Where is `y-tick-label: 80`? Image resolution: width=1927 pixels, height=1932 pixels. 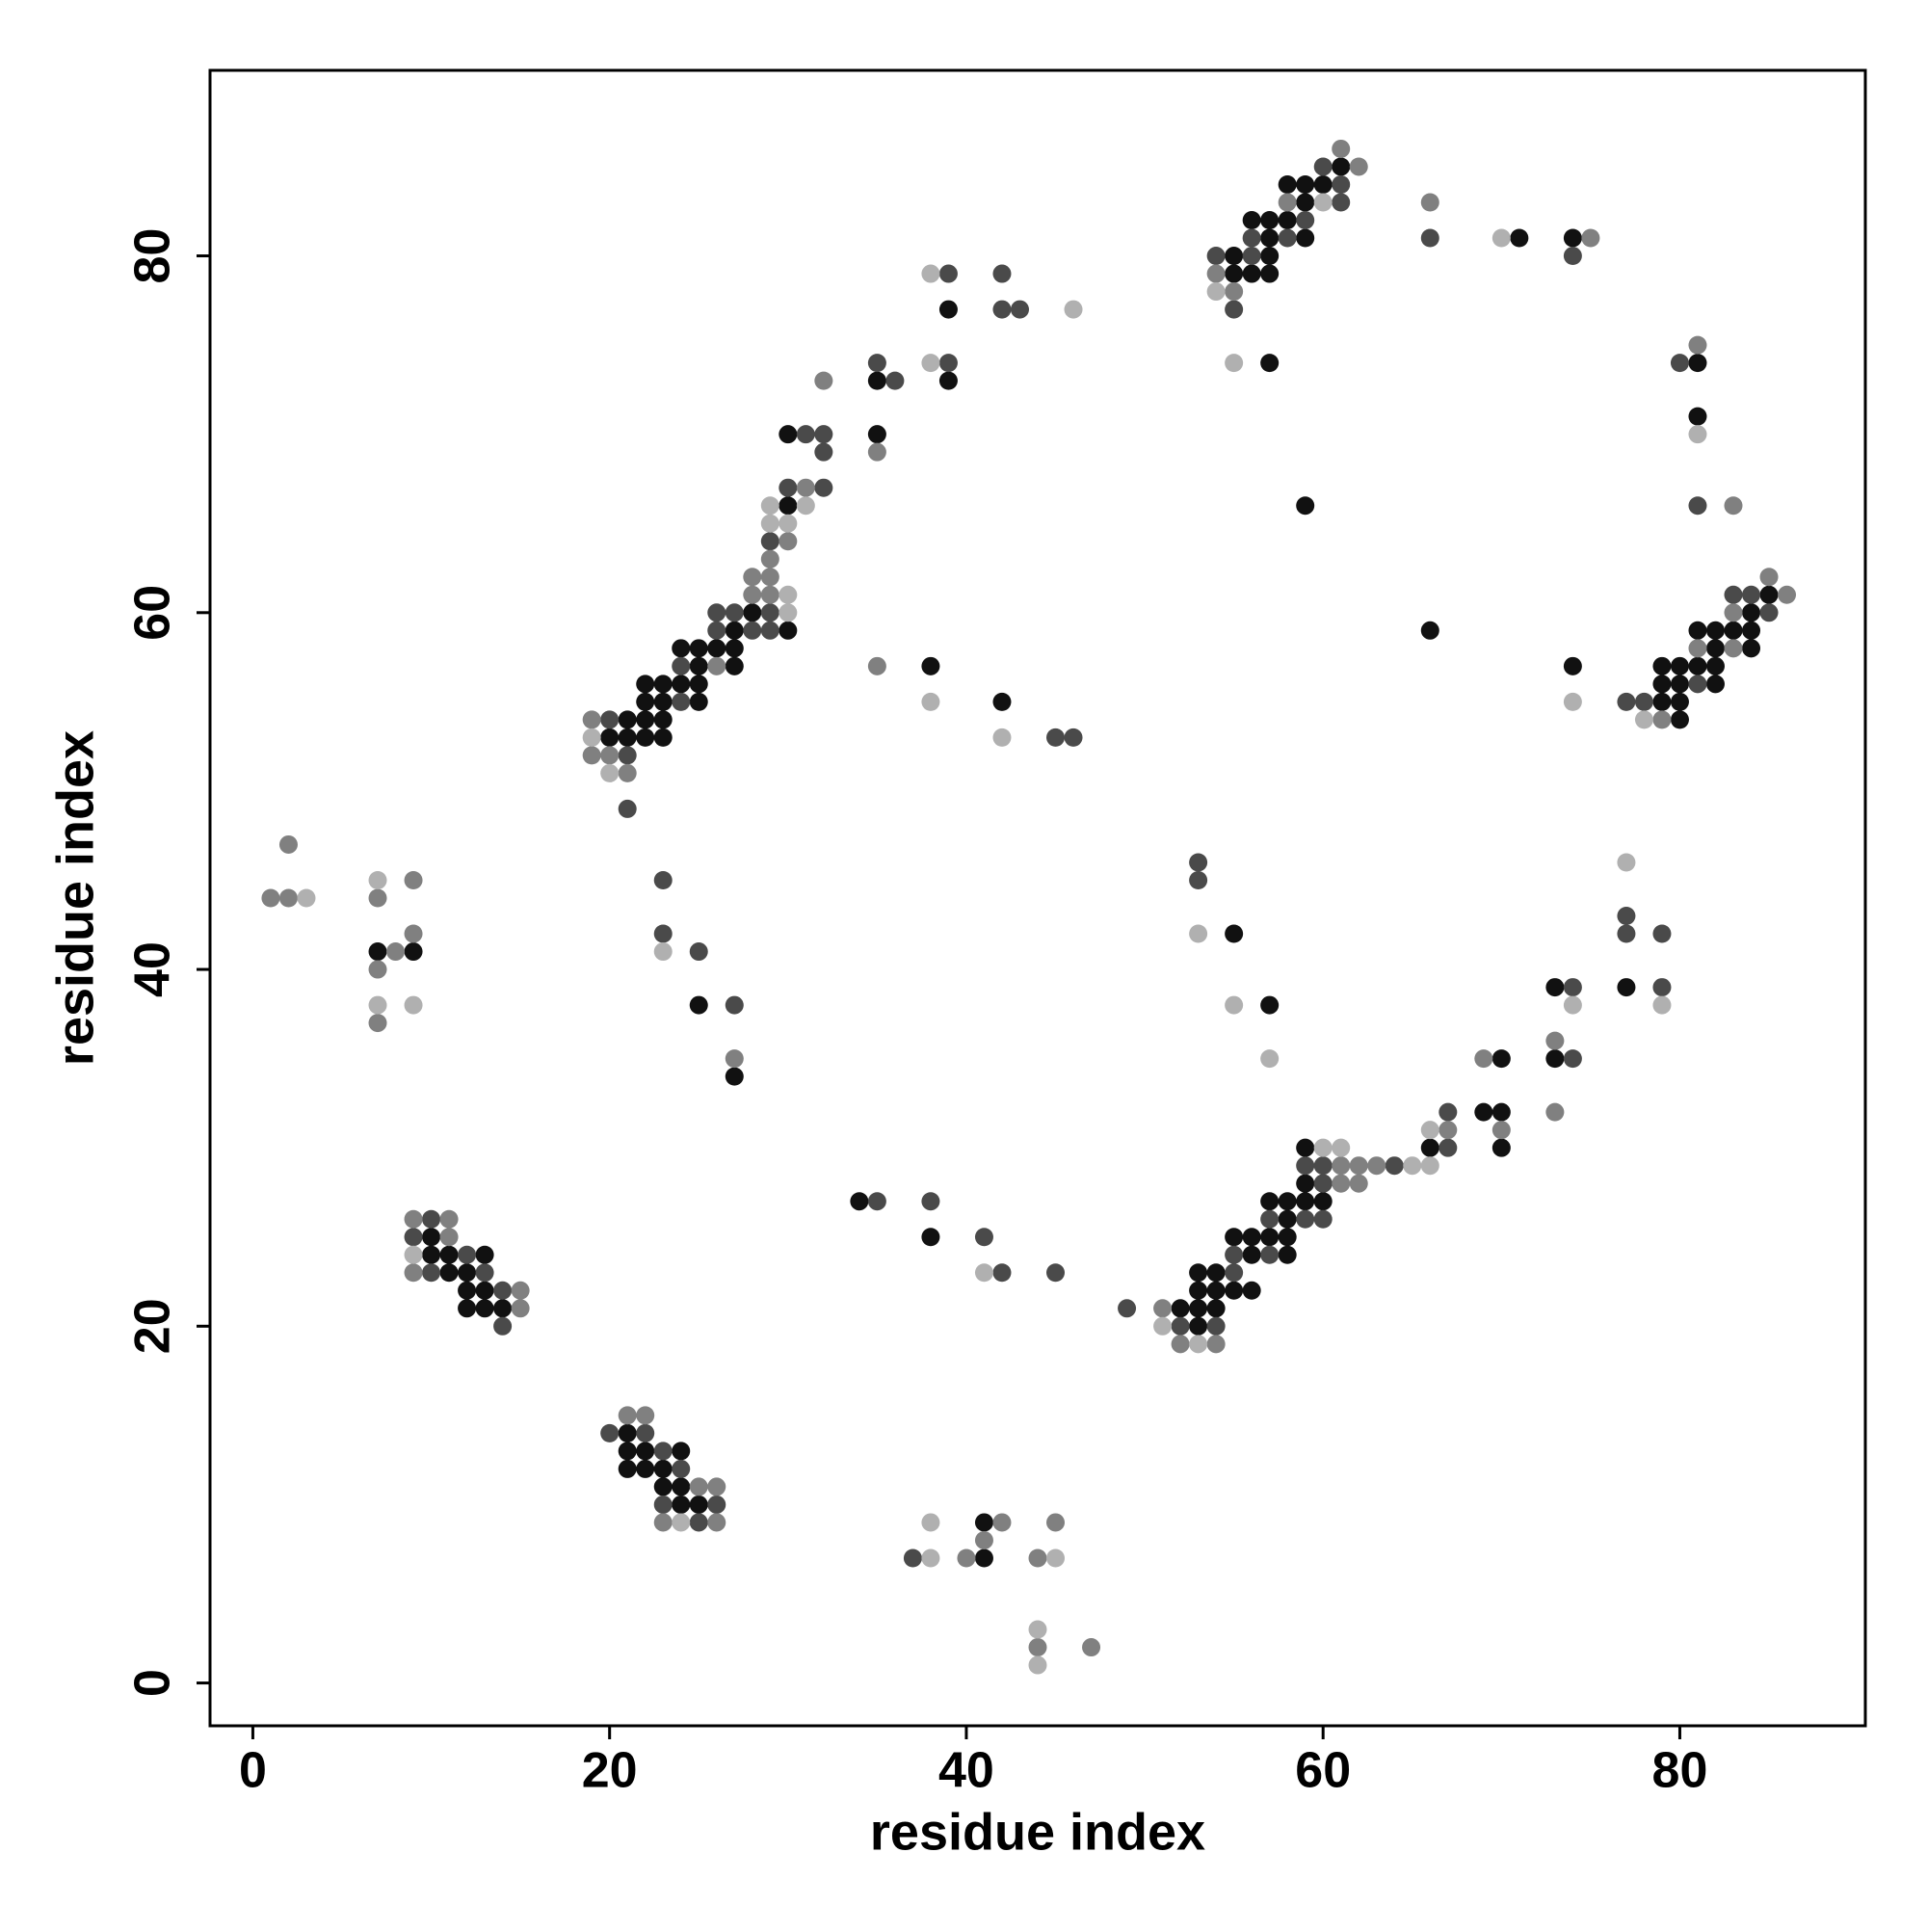
y-tick-label: 80 is located at coordinates (153, 256).